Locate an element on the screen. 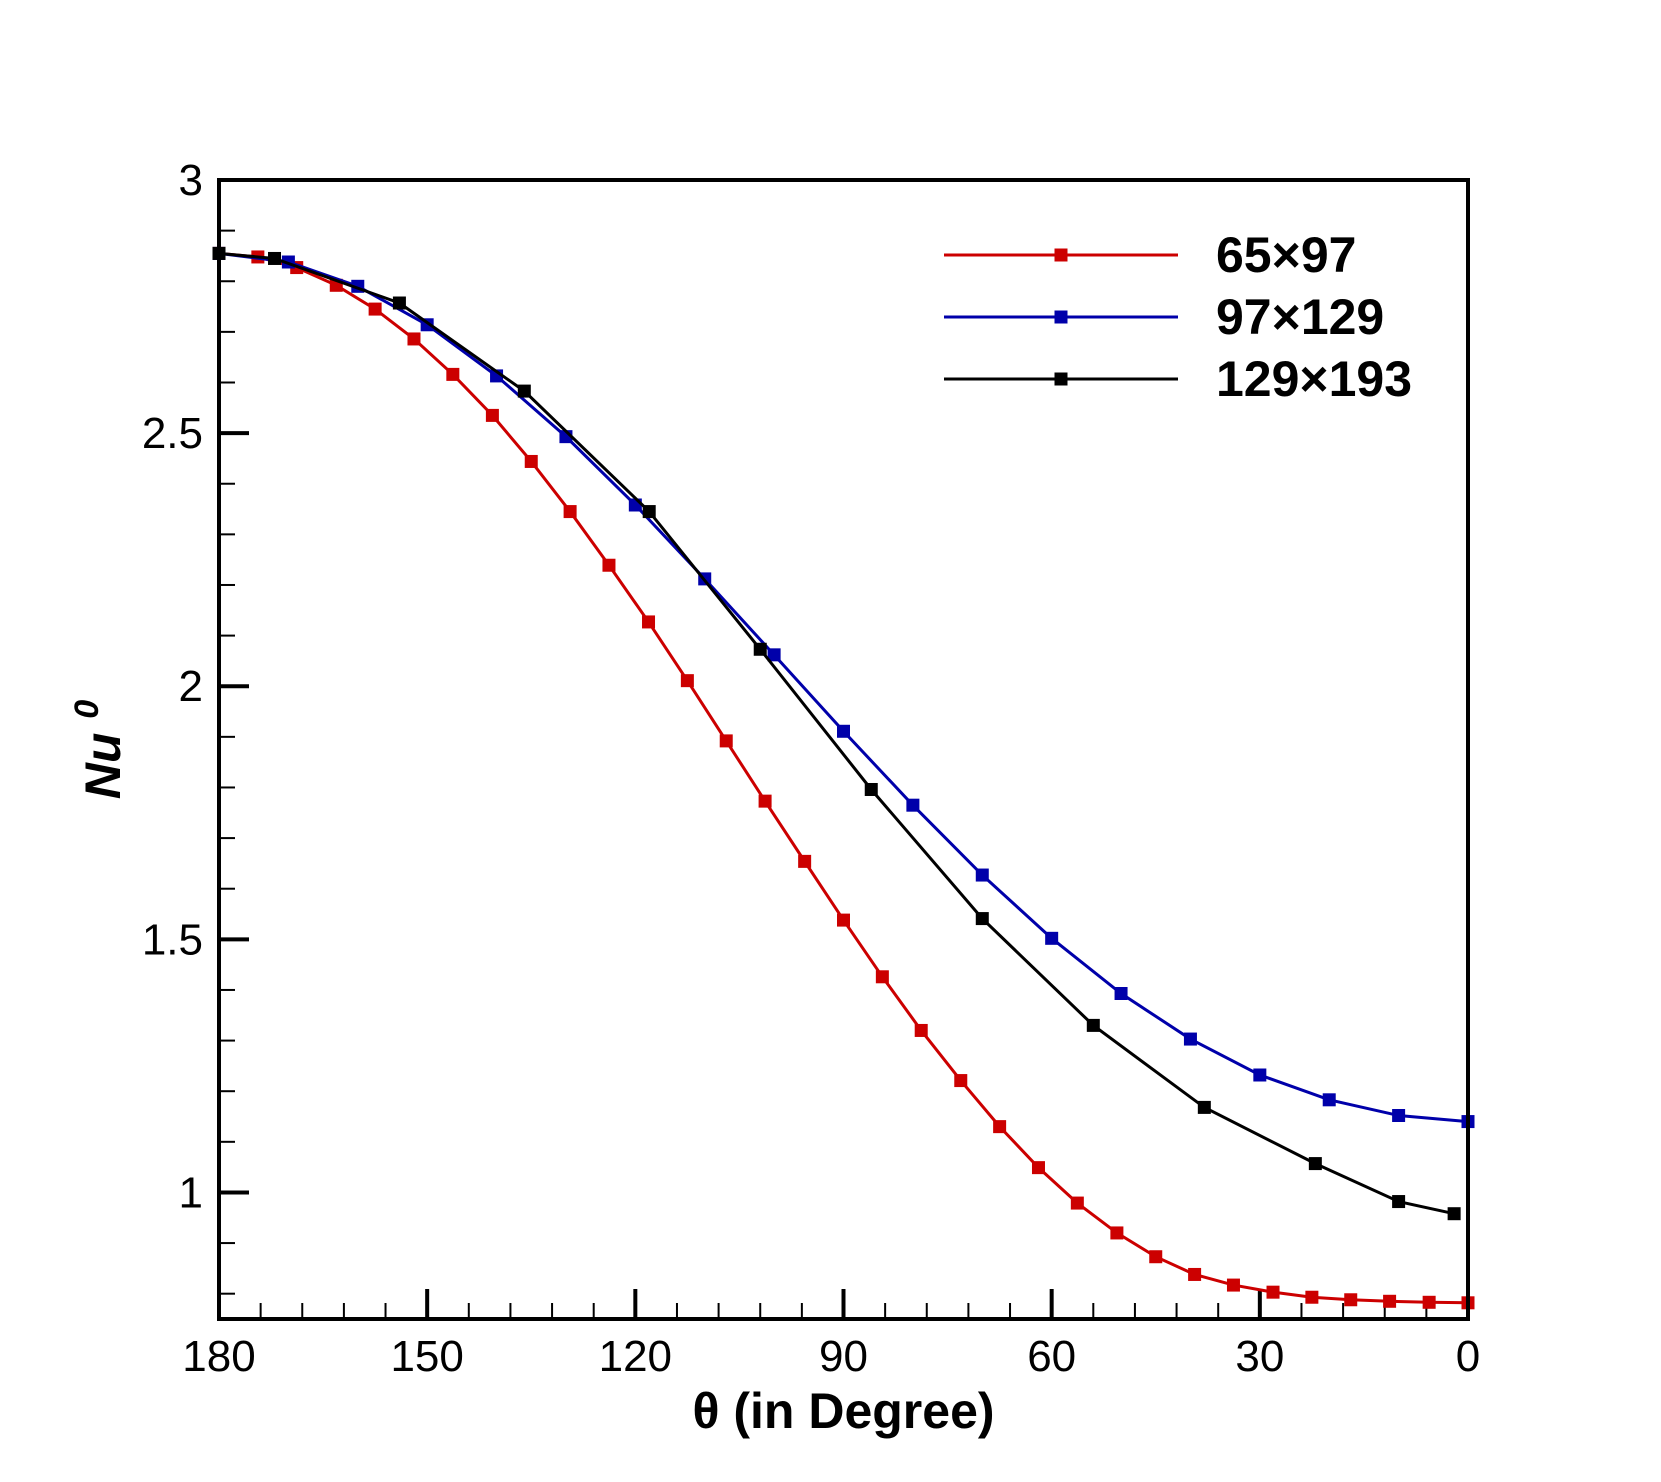 This screenshot has width=1661, height=1482. legend-item: 97×129 is located at coordinates (1164, 317).